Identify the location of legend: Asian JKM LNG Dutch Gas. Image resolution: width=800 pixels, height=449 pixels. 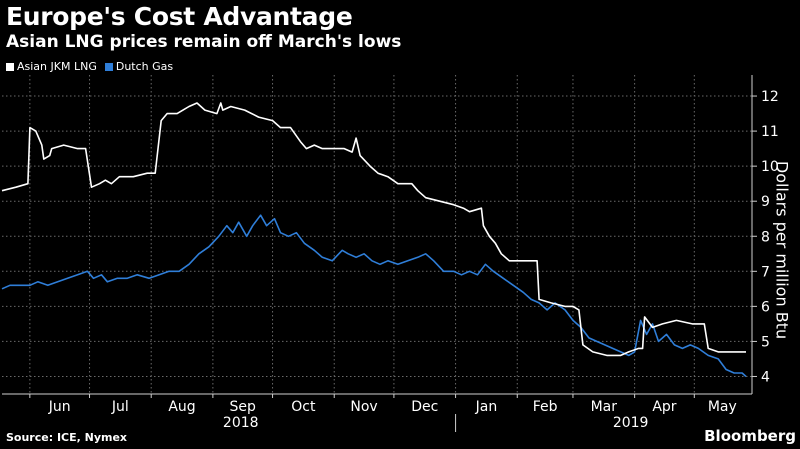
(93, 66).